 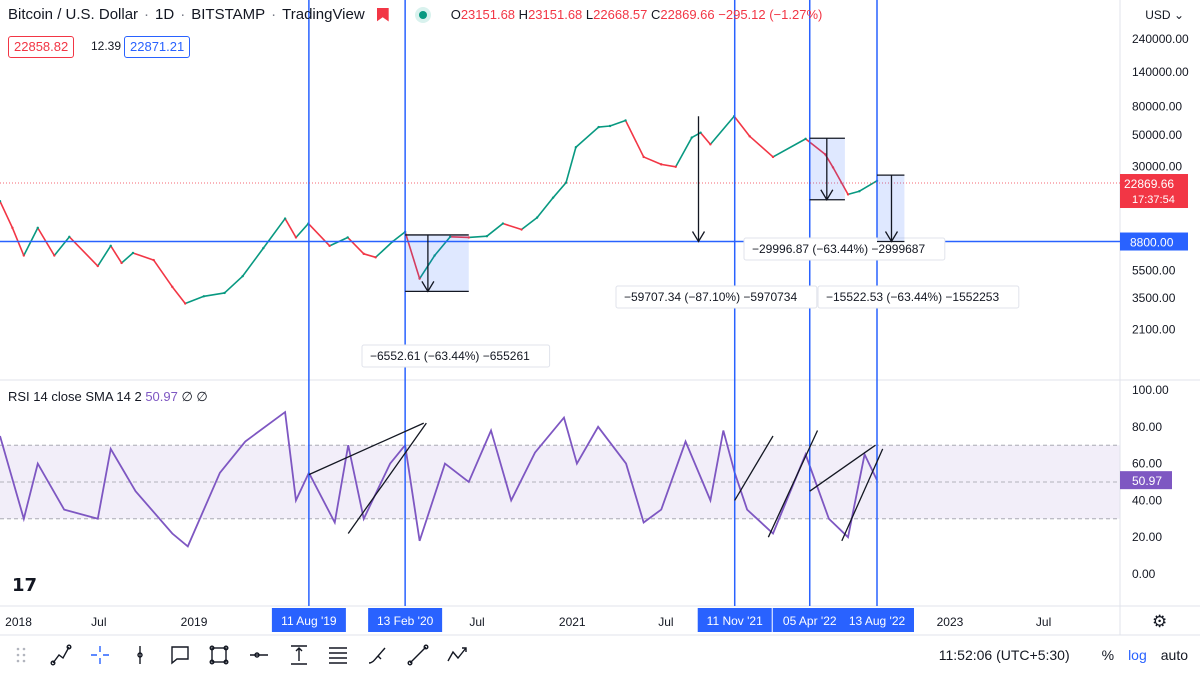 I want to click on auto-toggle: auto, so click(x=1174, y=655).